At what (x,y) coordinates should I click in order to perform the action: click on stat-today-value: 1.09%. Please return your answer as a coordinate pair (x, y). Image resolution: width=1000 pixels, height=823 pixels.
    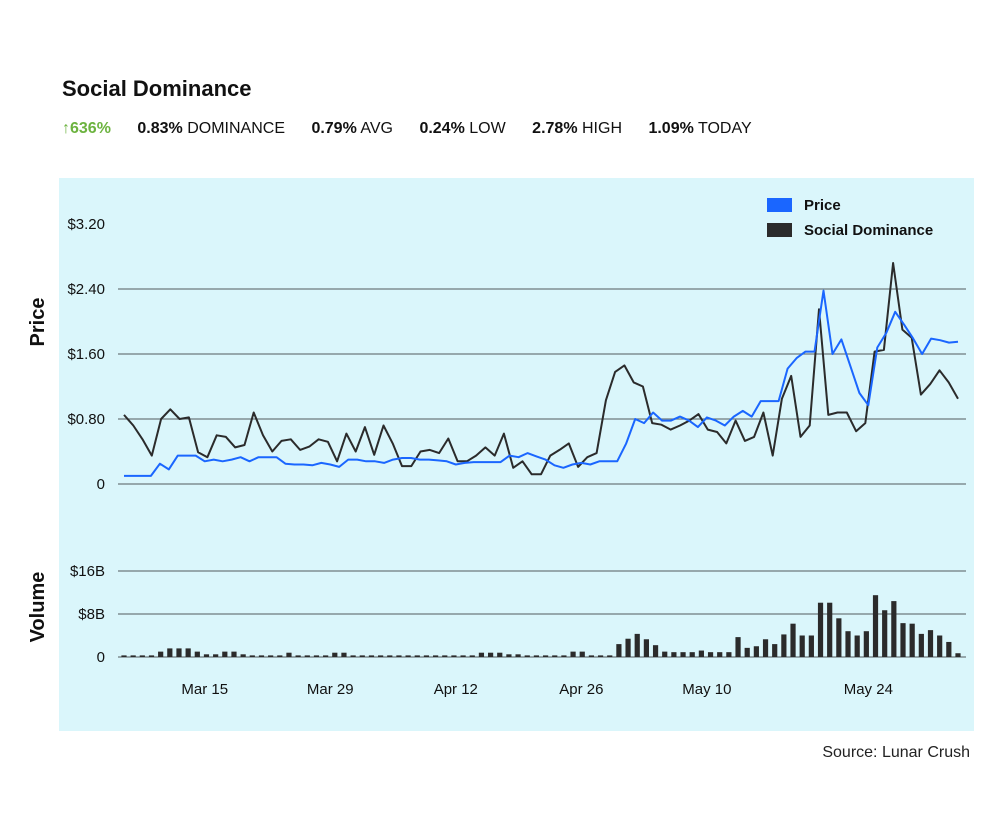
    Looking at the image, I should click on (671, 128).